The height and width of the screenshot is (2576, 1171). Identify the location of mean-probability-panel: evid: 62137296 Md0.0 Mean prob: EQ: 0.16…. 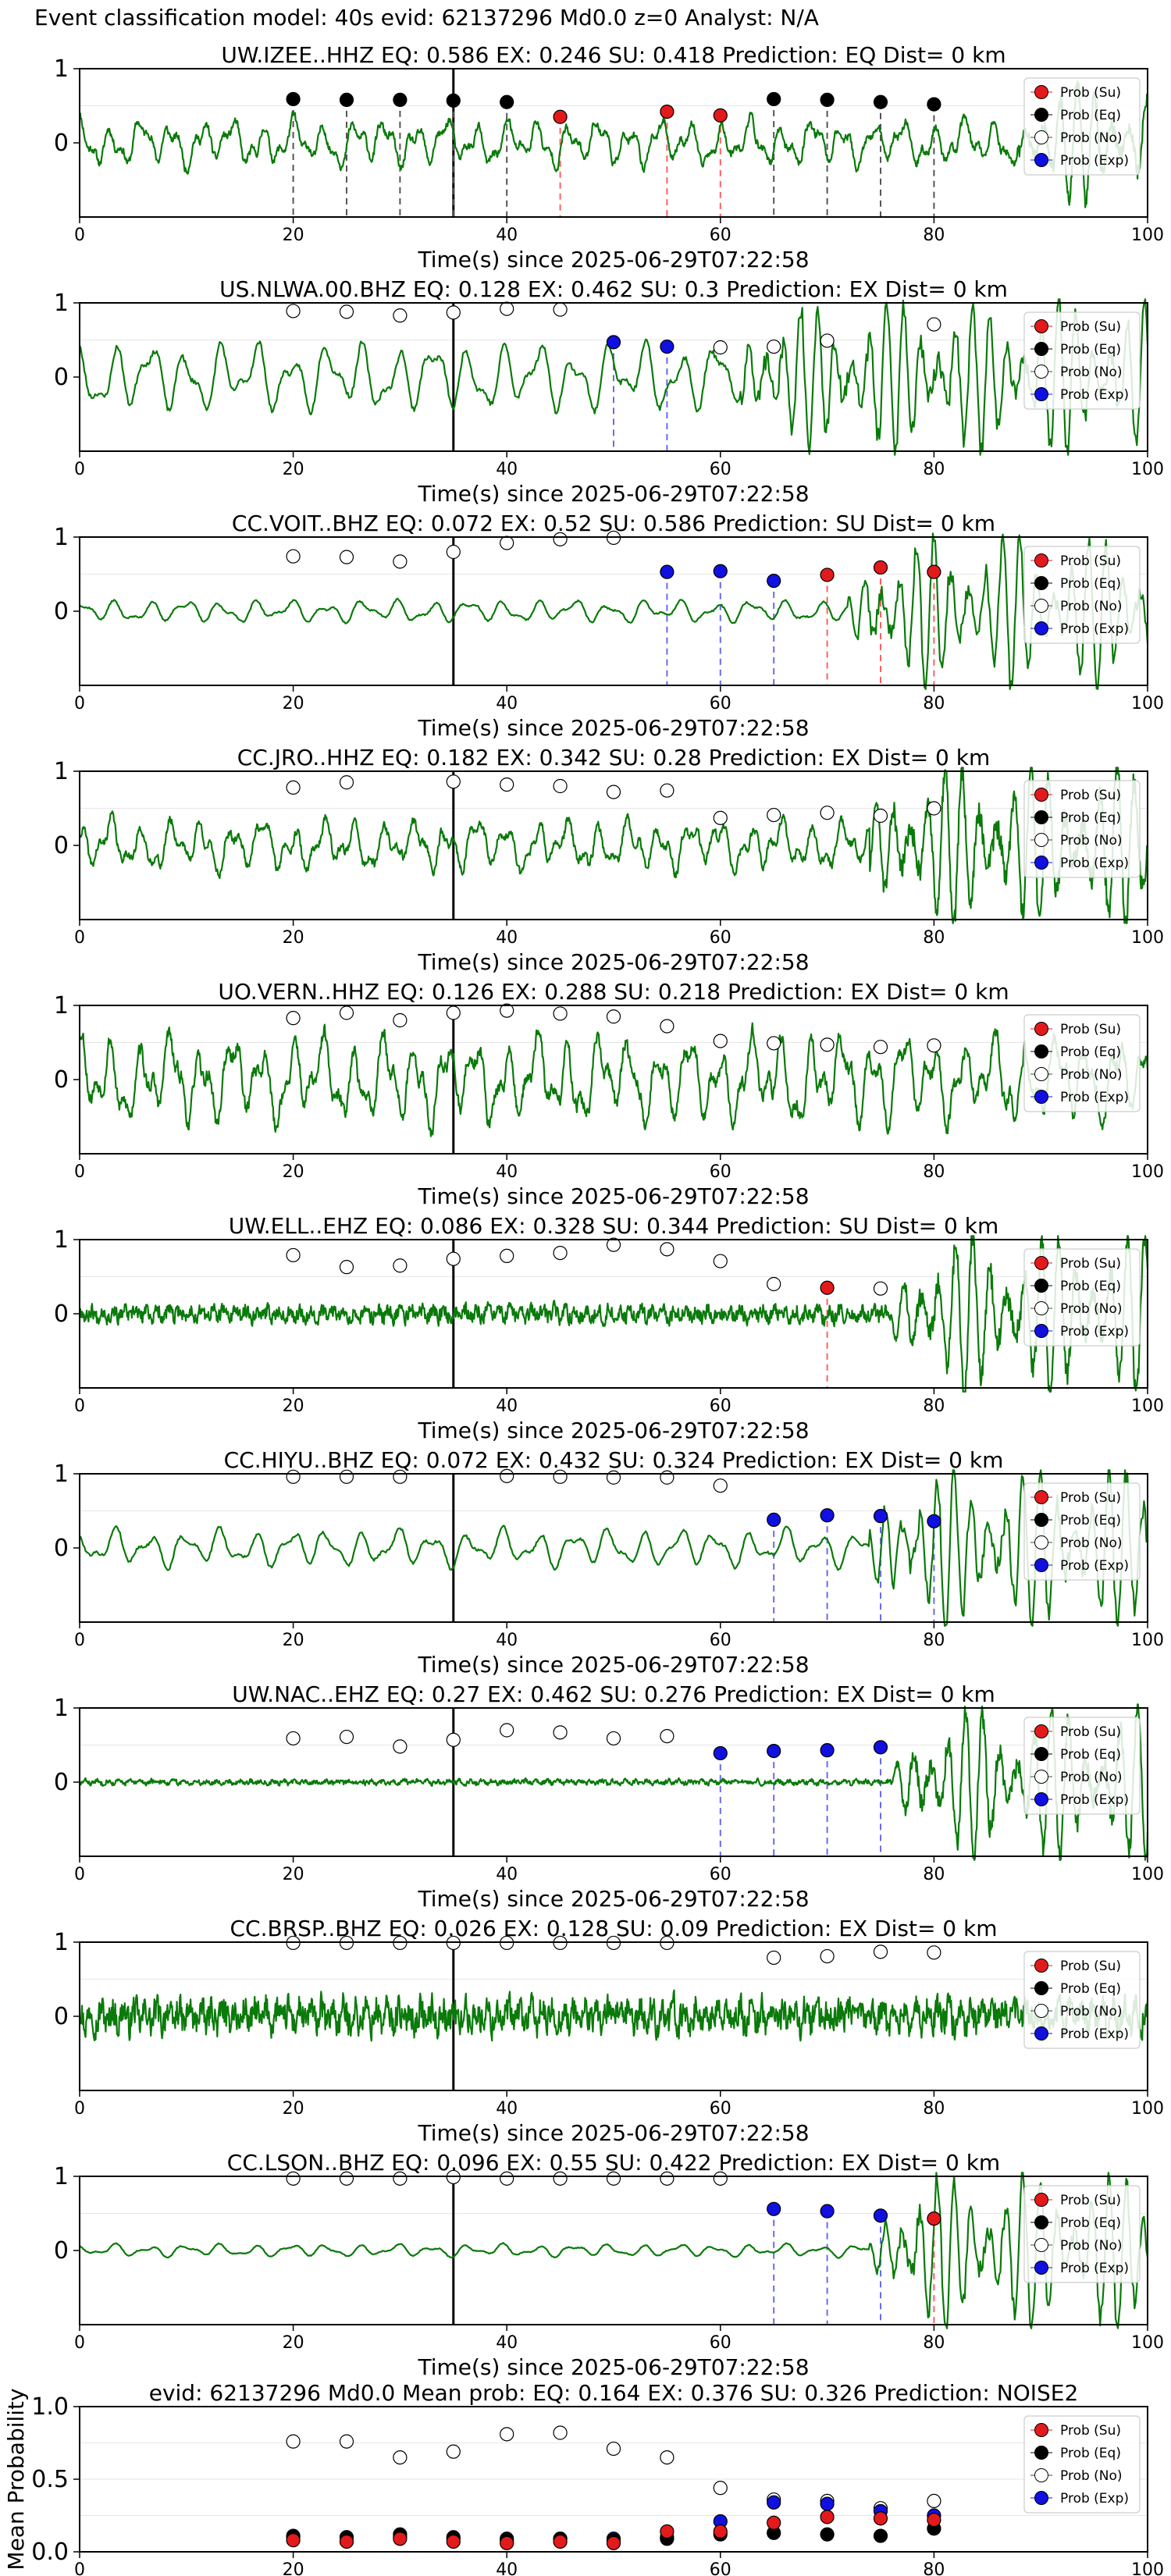
(583, 2478).